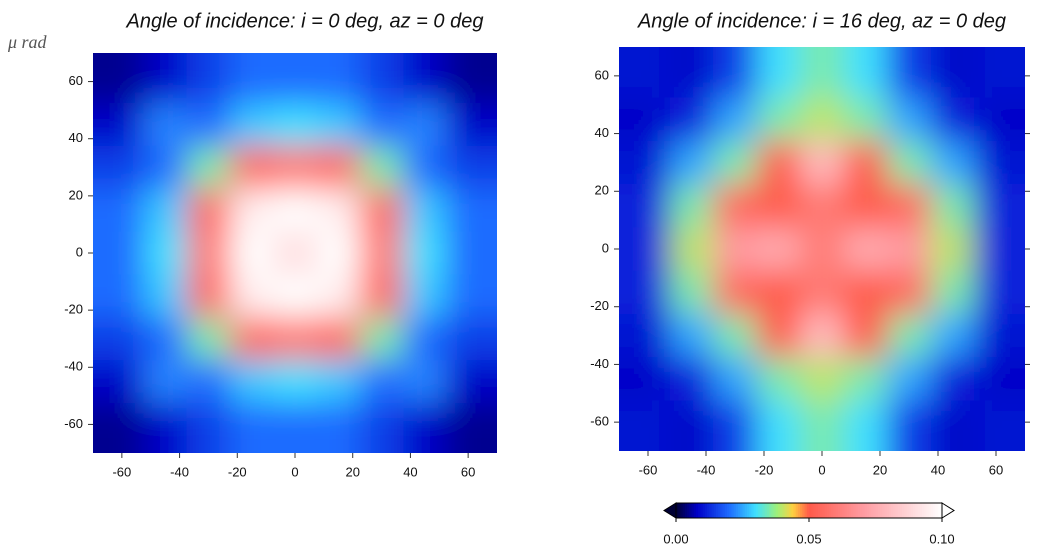  I want to click on x-tick-label: 0, so click(821, 469).